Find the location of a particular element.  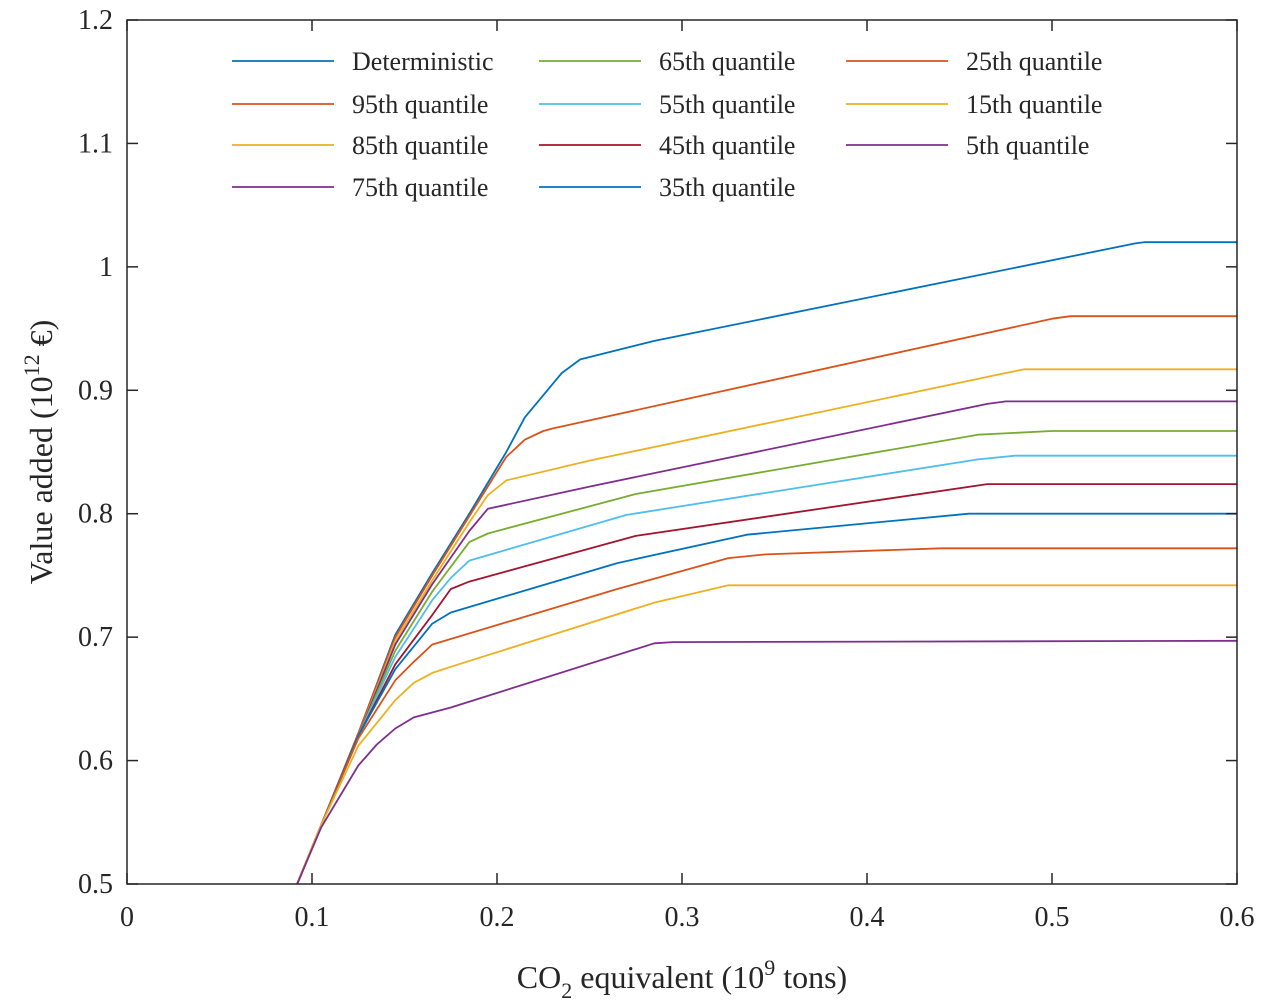

y-axis-title-suffix: €) is located at coordinates (41, 337).